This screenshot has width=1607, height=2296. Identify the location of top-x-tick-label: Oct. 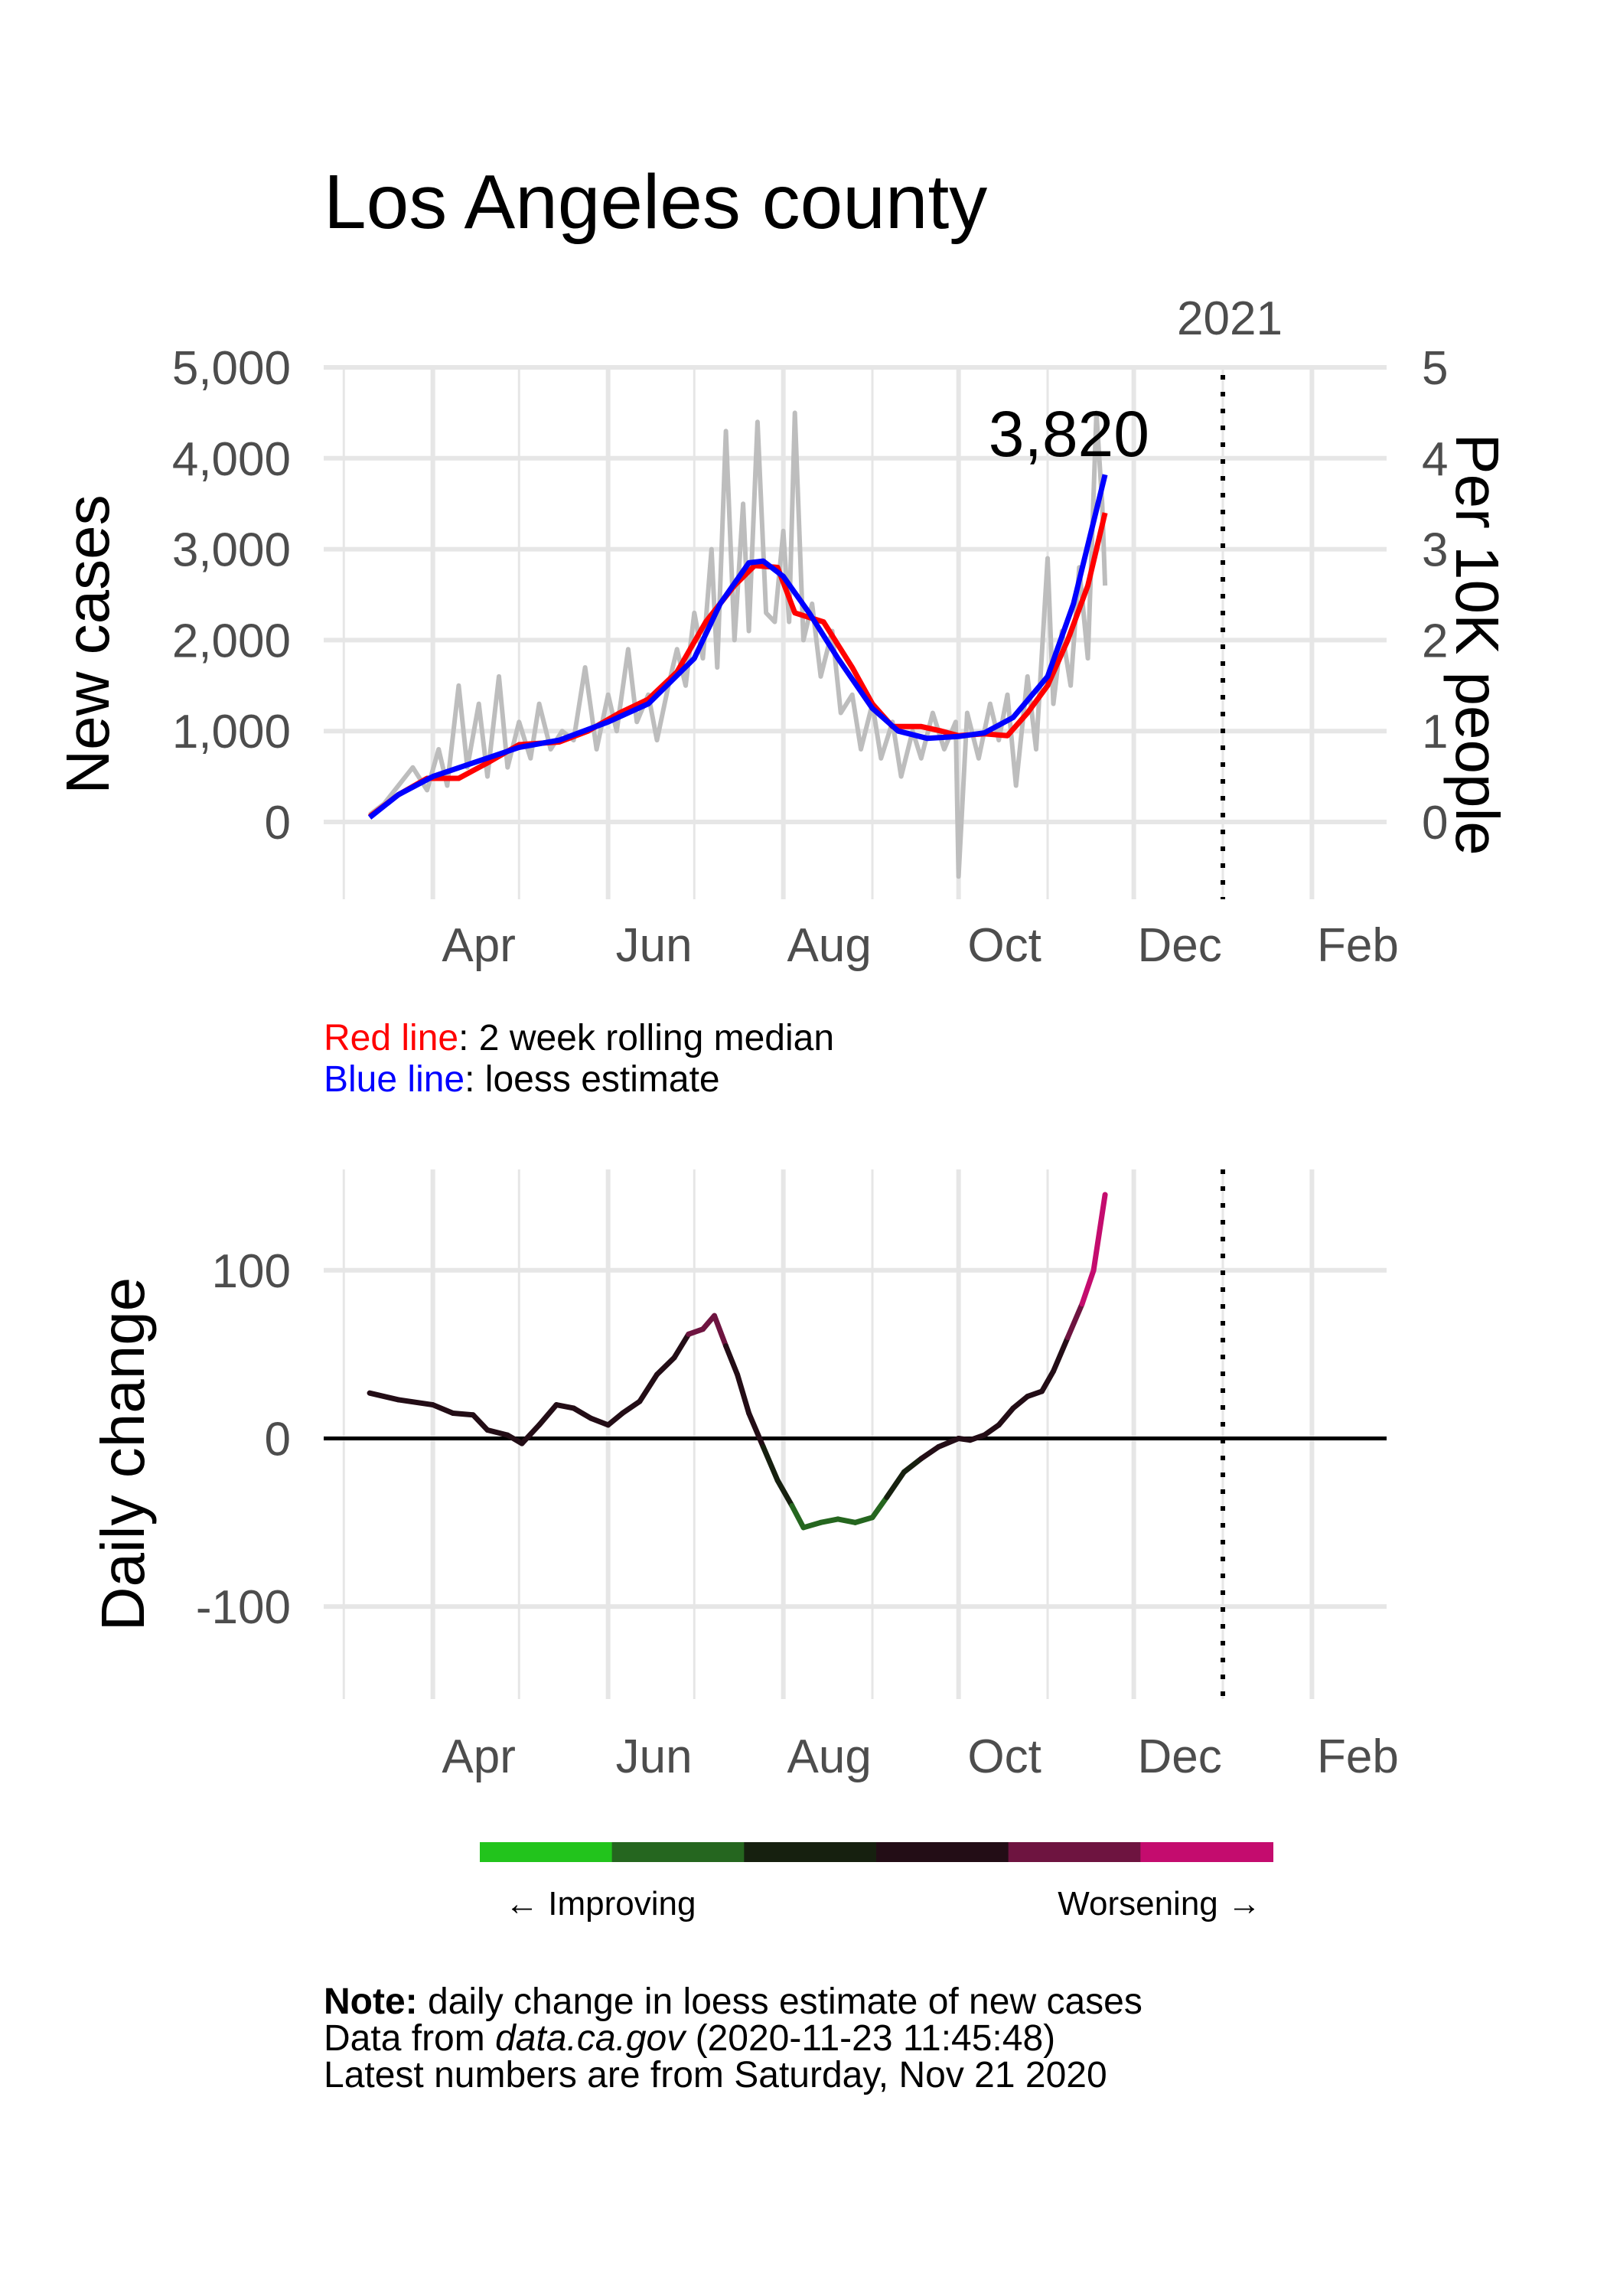
(1004, 945).